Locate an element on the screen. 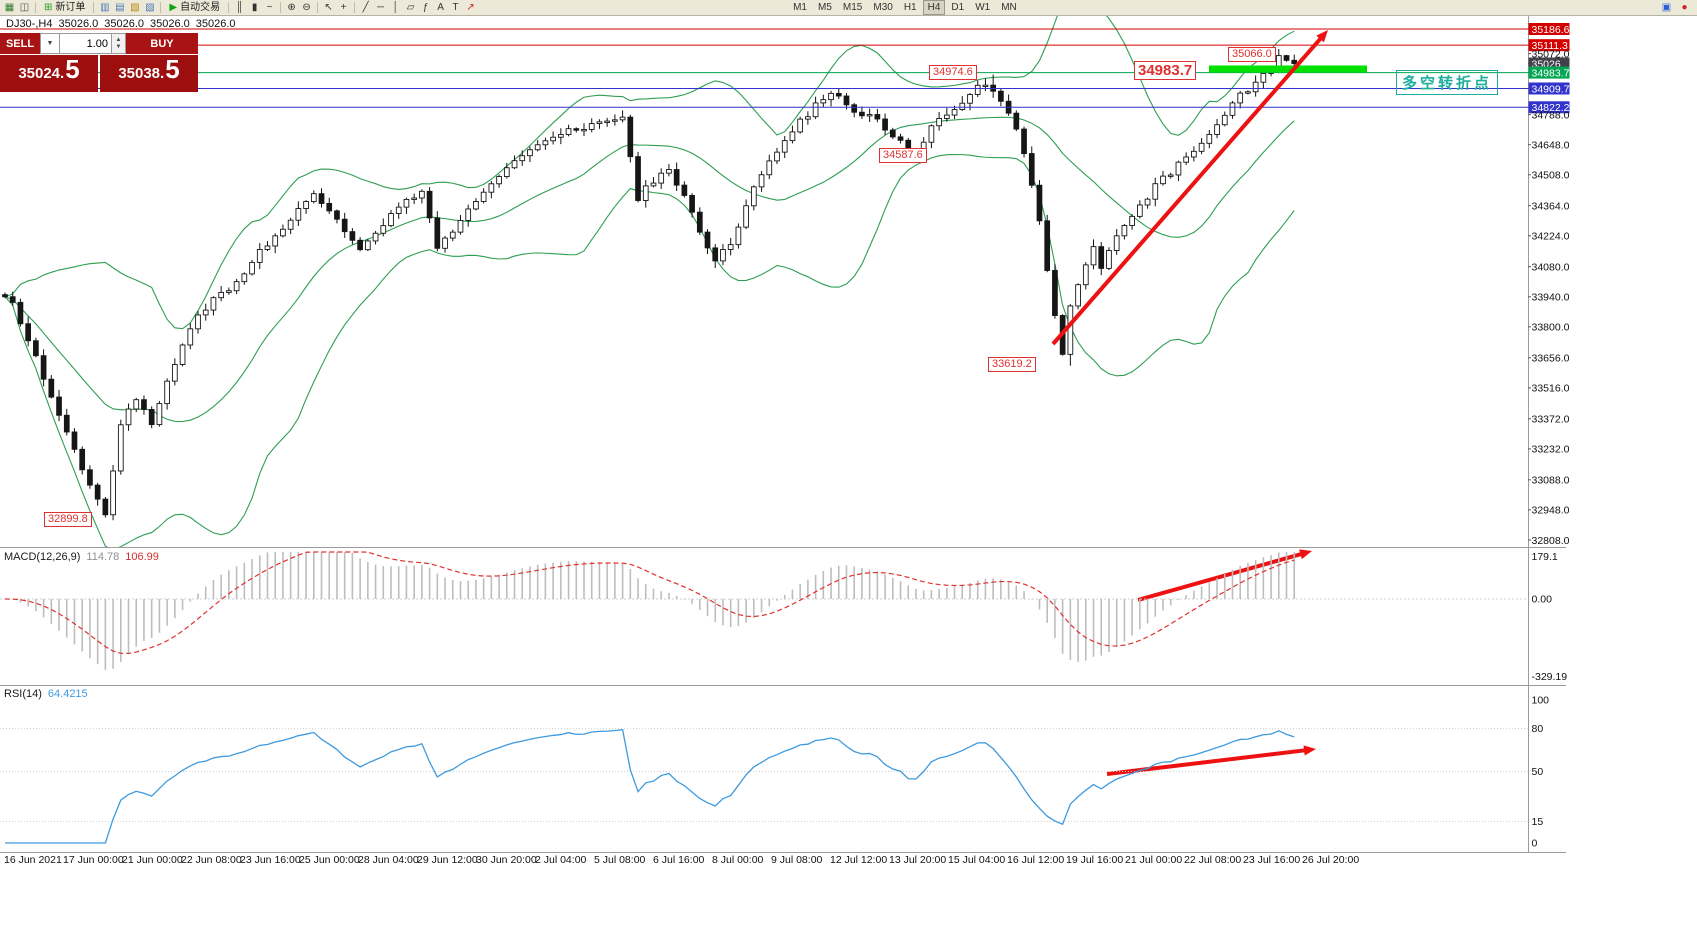 The image size is (1697, 937). price-marker: 34974.6 is located at coordinates (953, 72).